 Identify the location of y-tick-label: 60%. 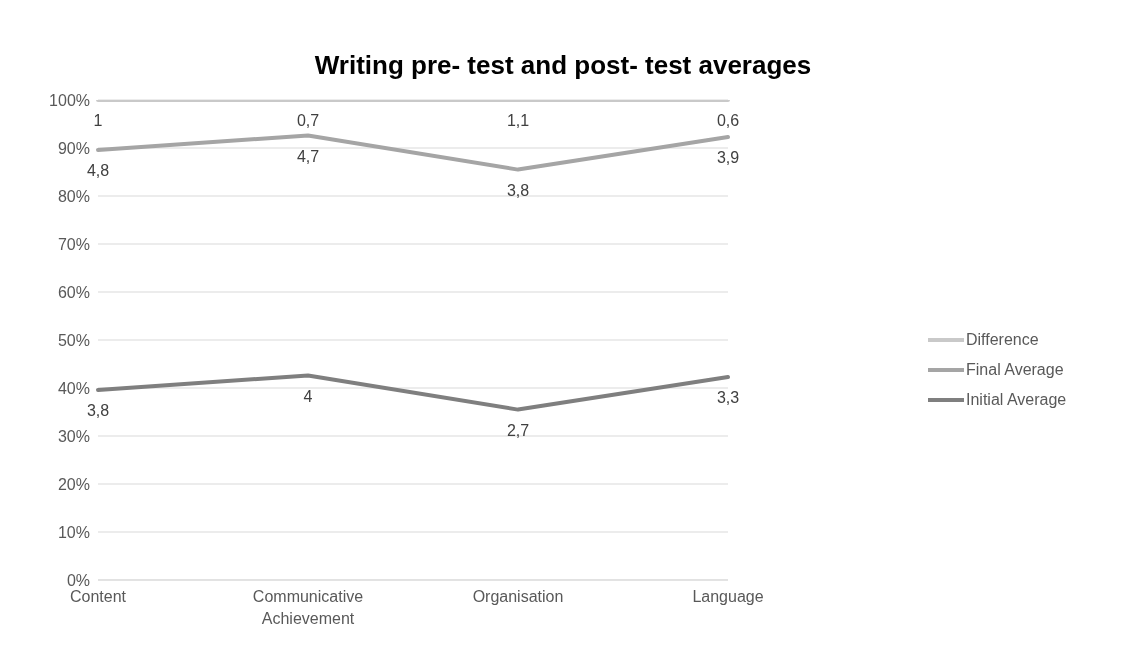
(73, 292).